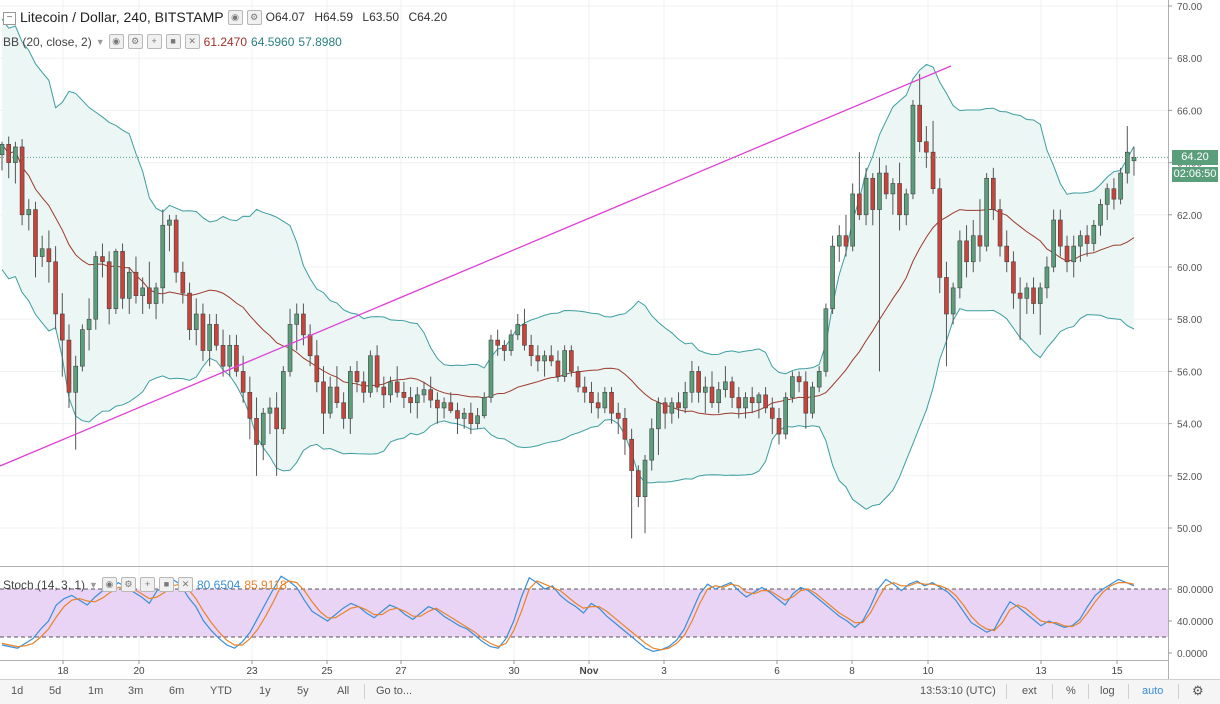  What do you see at coordinates (1195, 174) in the screenshot?
I see `bar-countdown-tag: 02:06:50` at bounding box center [1195, 174].